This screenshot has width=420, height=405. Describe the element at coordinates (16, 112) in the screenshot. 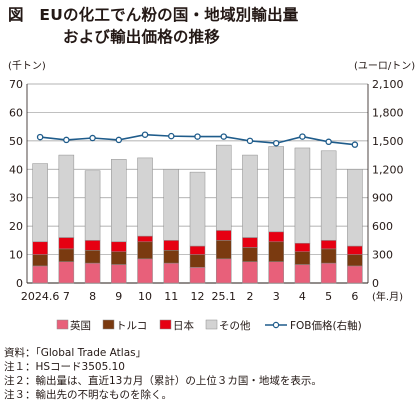

I see `y-left-tick-label: 60` at that location.